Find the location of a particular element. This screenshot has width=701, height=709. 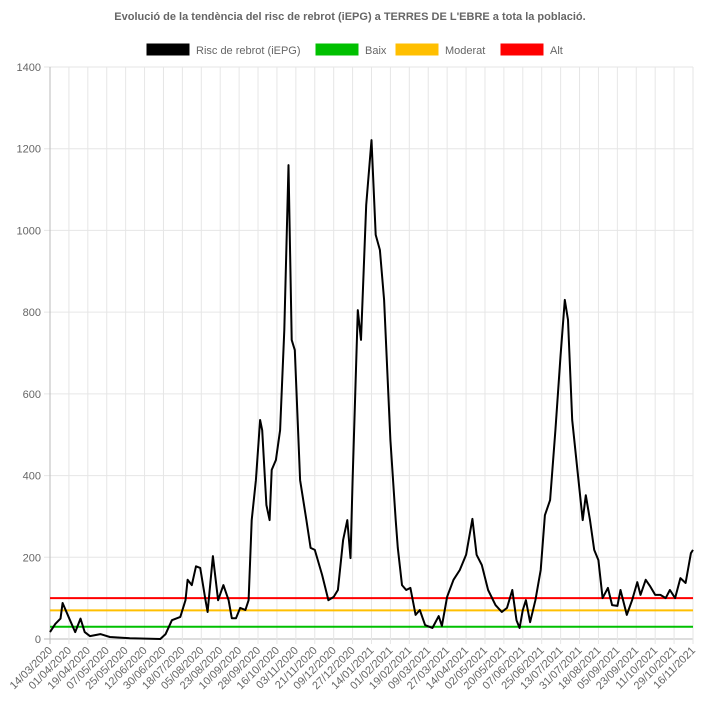

y-axis: 0 200 400 600 800 1000 1200 1400 is located at coordinates (29, 354).